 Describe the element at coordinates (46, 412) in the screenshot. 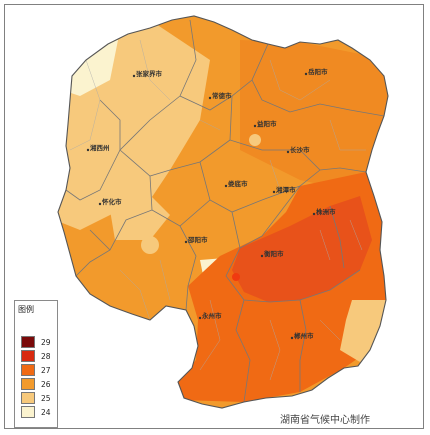

I see `legend-label-24: 24` at that location.